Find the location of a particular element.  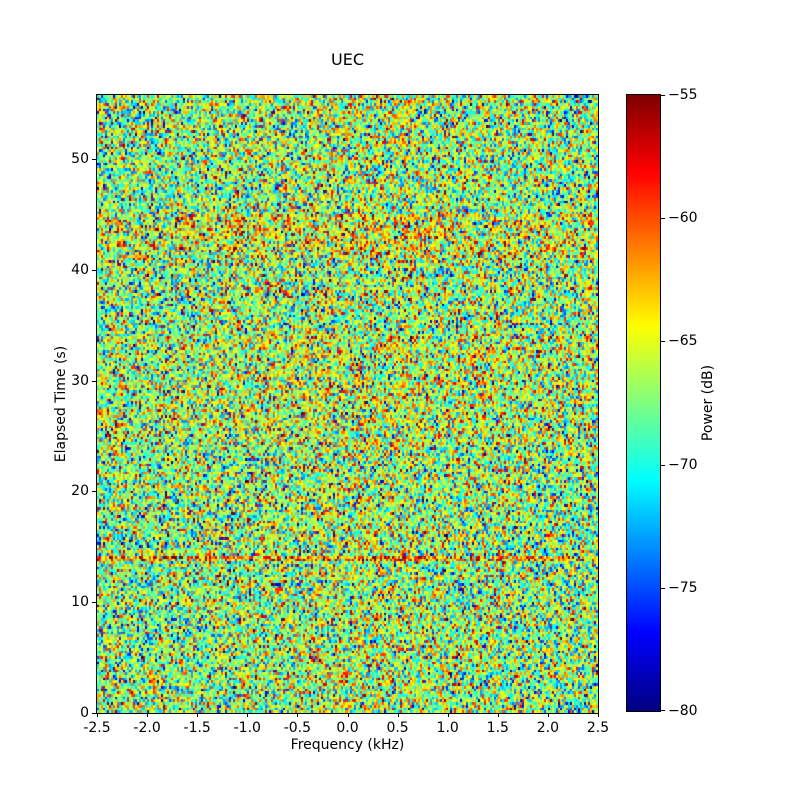

colorbar-tick-label: −65 is located at coordinates (683, 341).